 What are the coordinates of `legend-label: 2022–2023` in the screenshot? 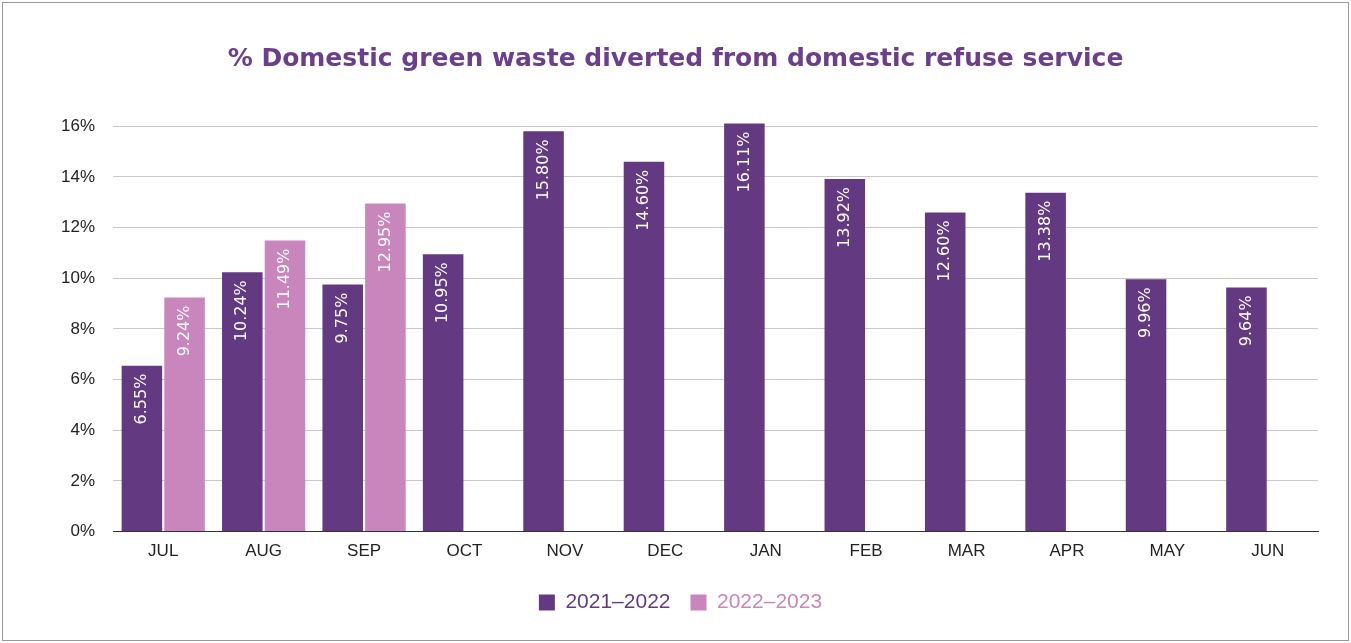 It's located at (770, 601).